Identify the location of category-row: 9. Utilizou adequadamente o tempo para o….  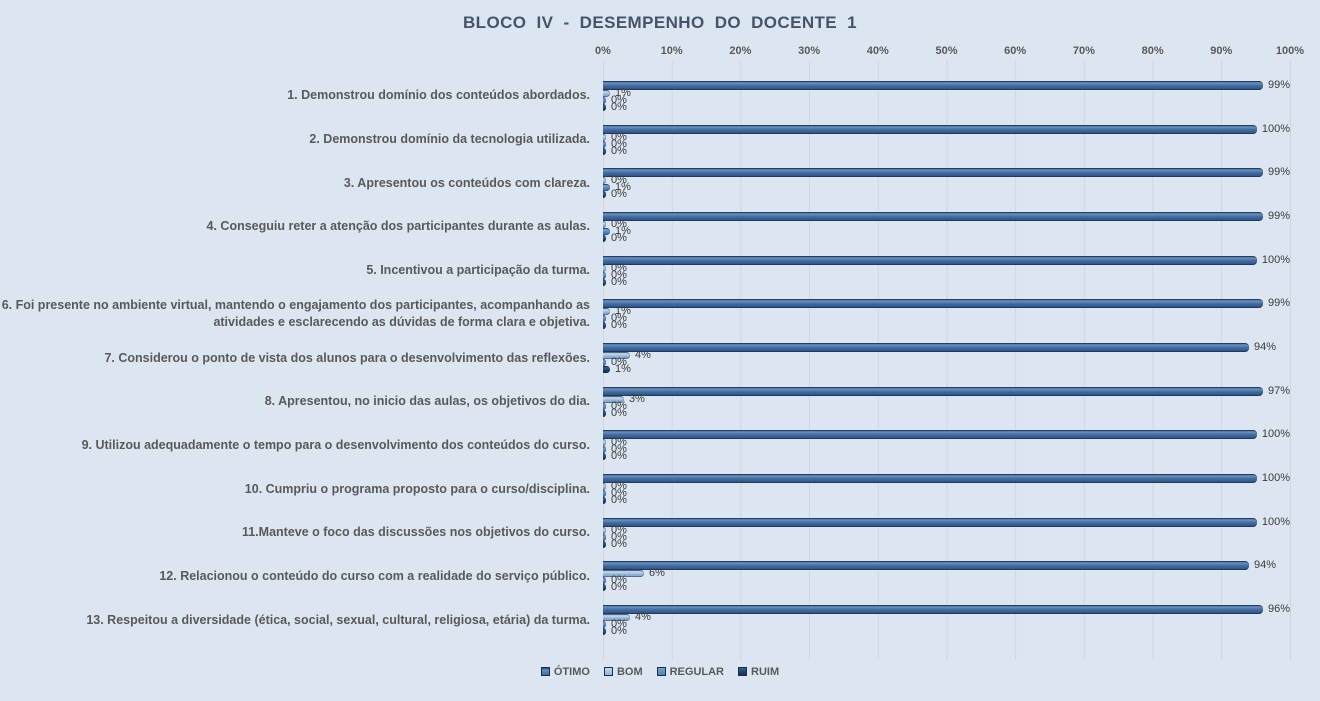
(660, 446).